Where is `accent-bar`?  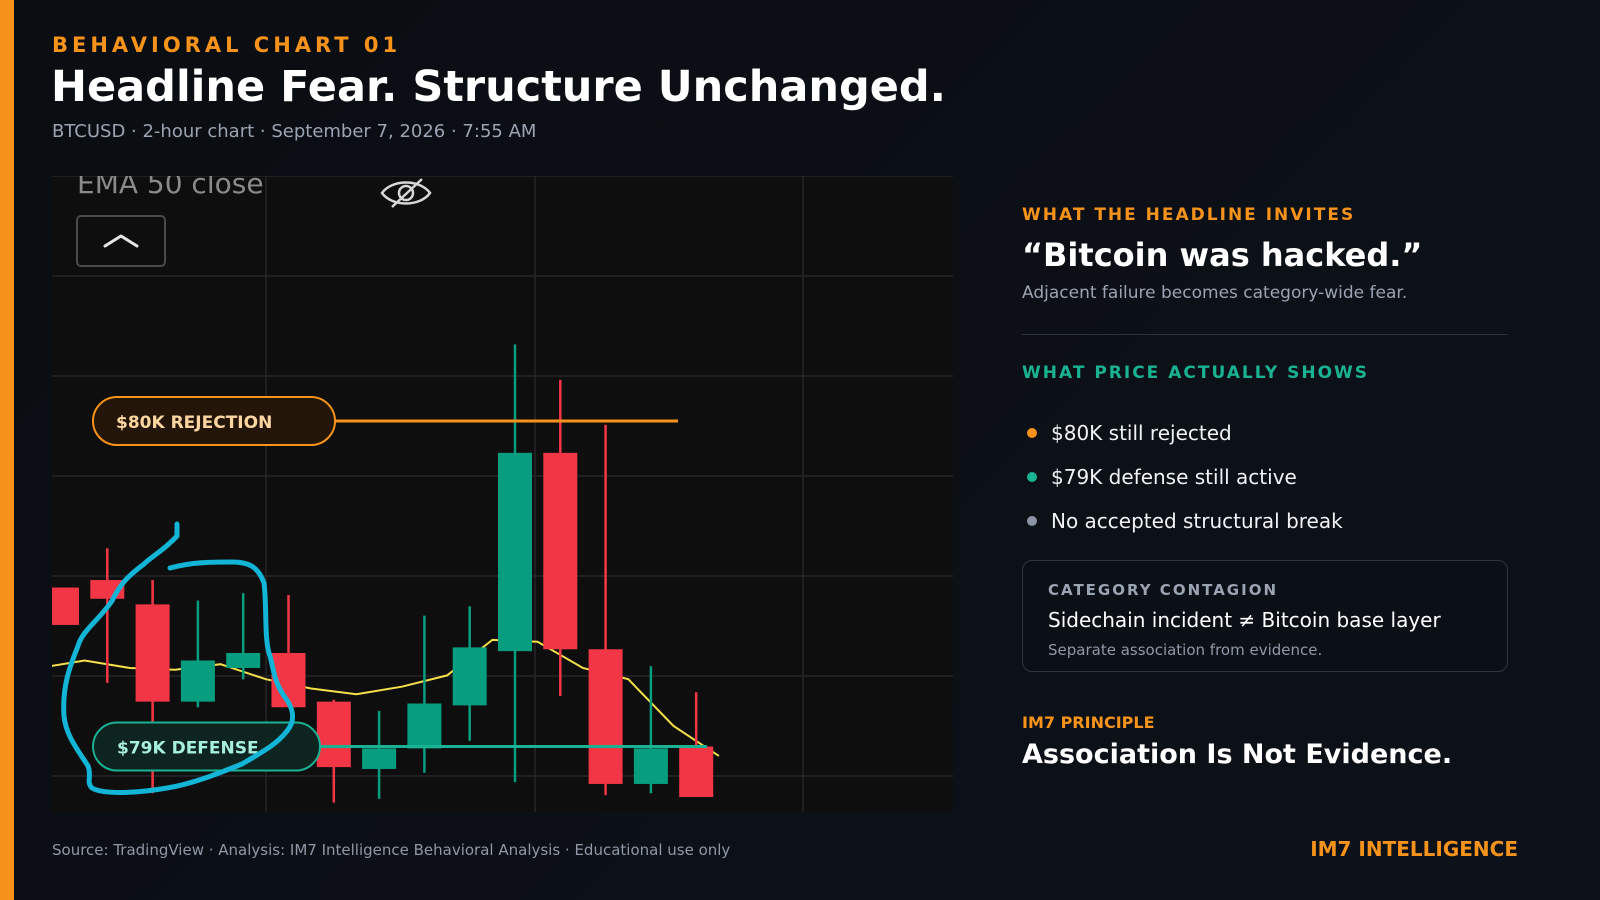
accent-bar is located at coordinates (7, 450).